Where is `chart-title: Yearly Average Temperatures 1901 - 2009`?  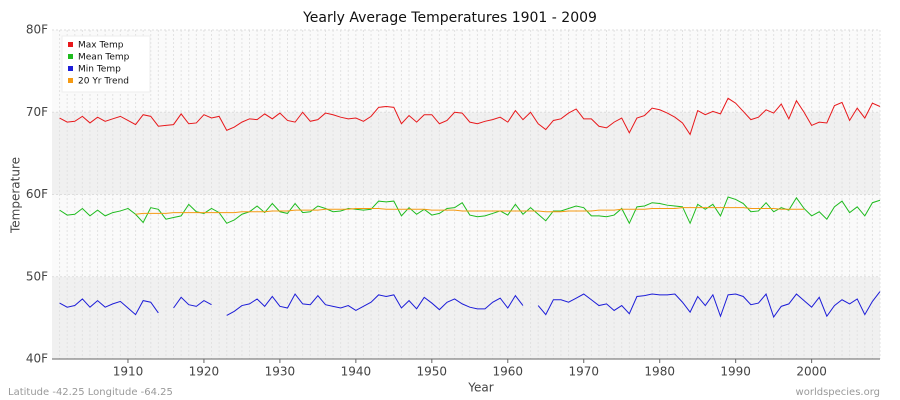 chart-title: Yearly Average Temperatures 1901 - 2009 is located at coordinates (449, 18).